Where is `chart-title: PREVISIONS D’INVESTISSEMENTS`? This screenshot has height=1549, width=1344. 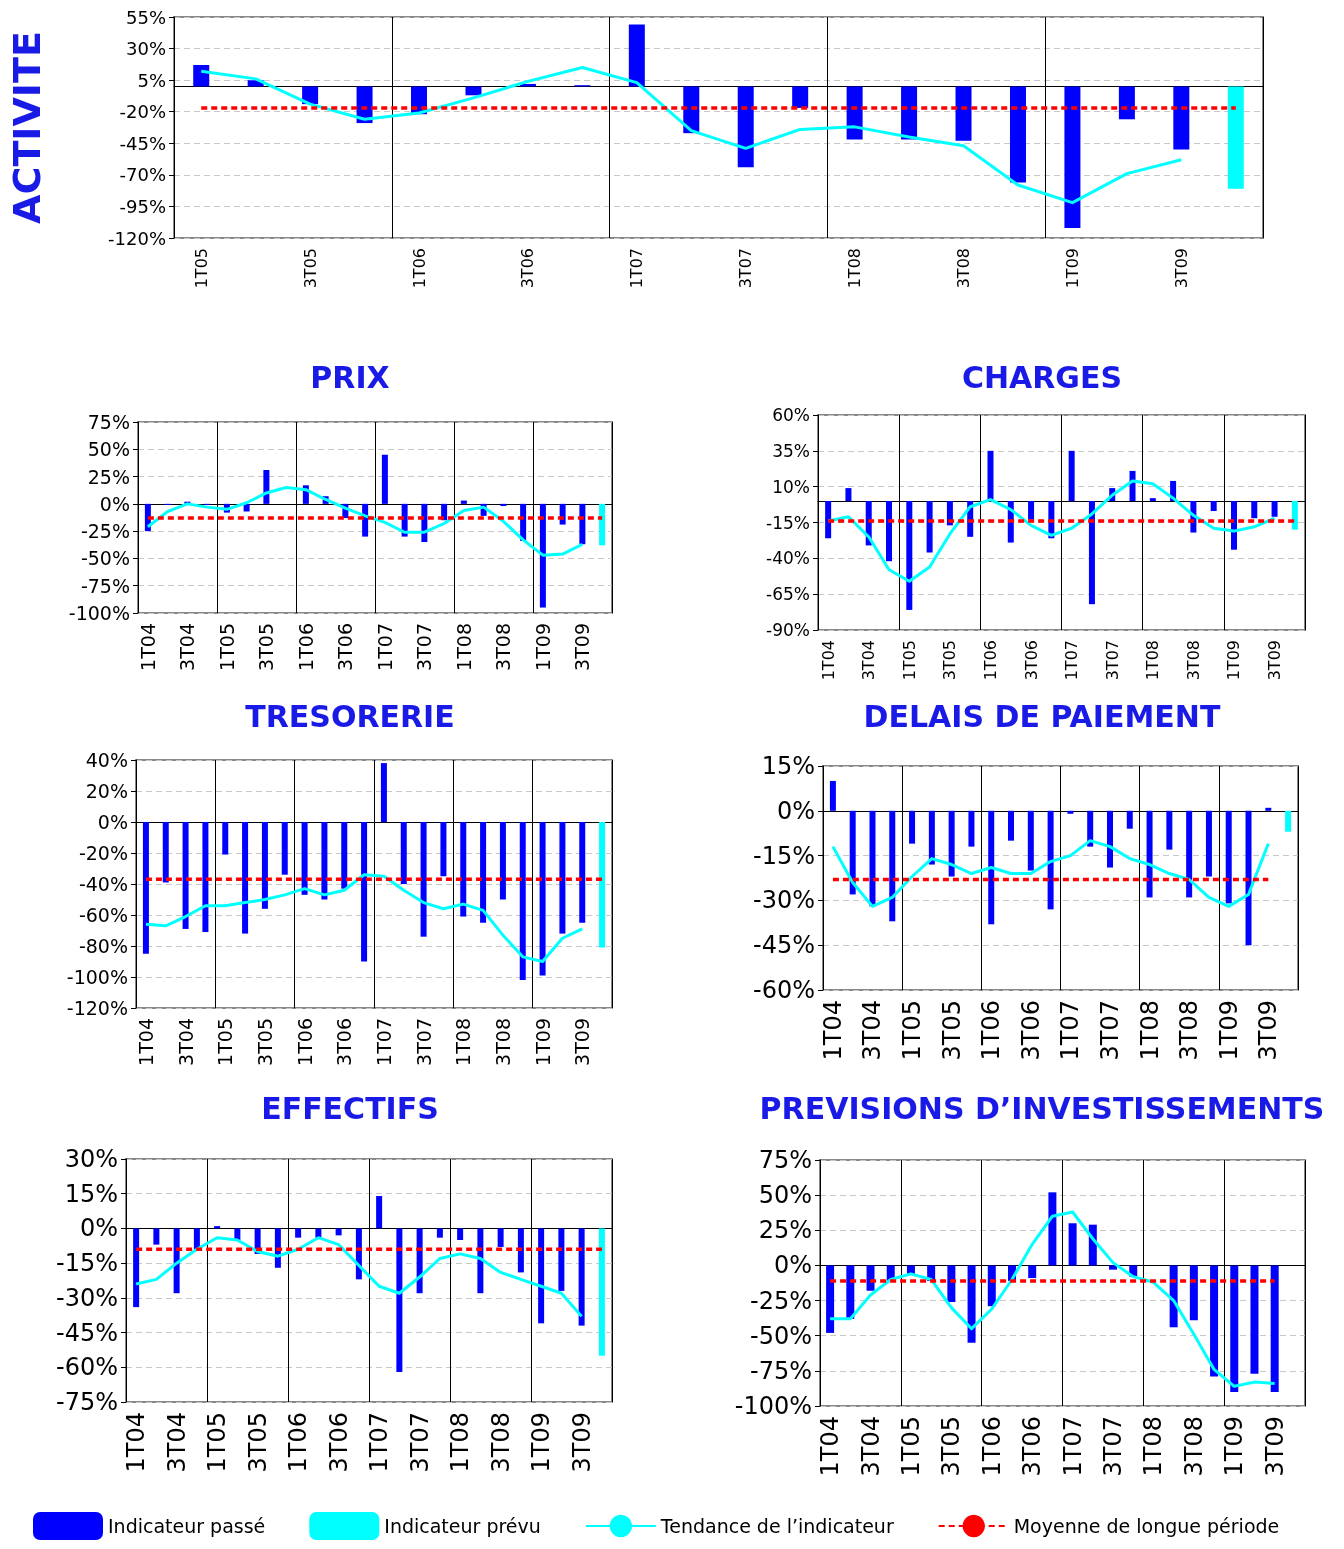
chart-title: PREVISIONS D’INVESTISSEMENTS is located at coordinates (1042, 1108).